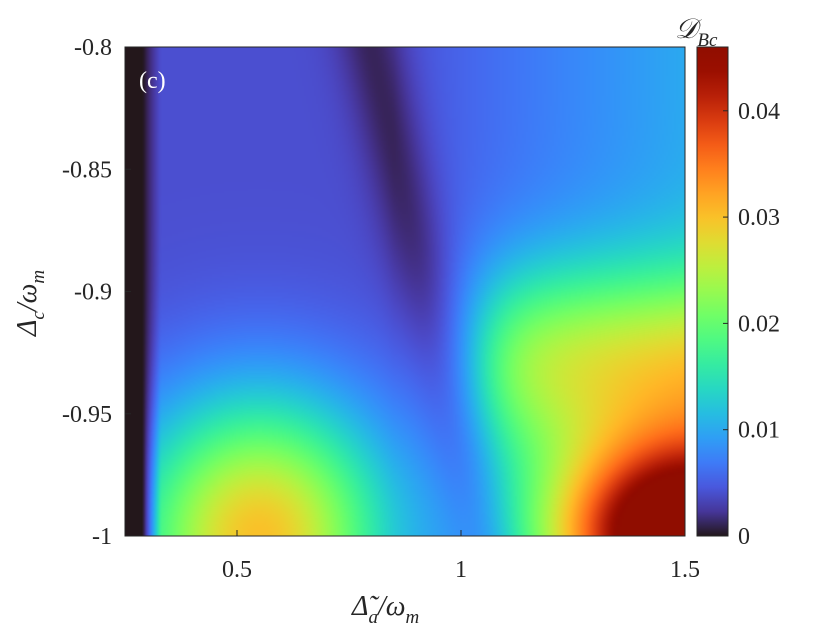 This screenshot has width=840, height=630. I want to click on y-tick-label: -0.85, so click(87, 170).